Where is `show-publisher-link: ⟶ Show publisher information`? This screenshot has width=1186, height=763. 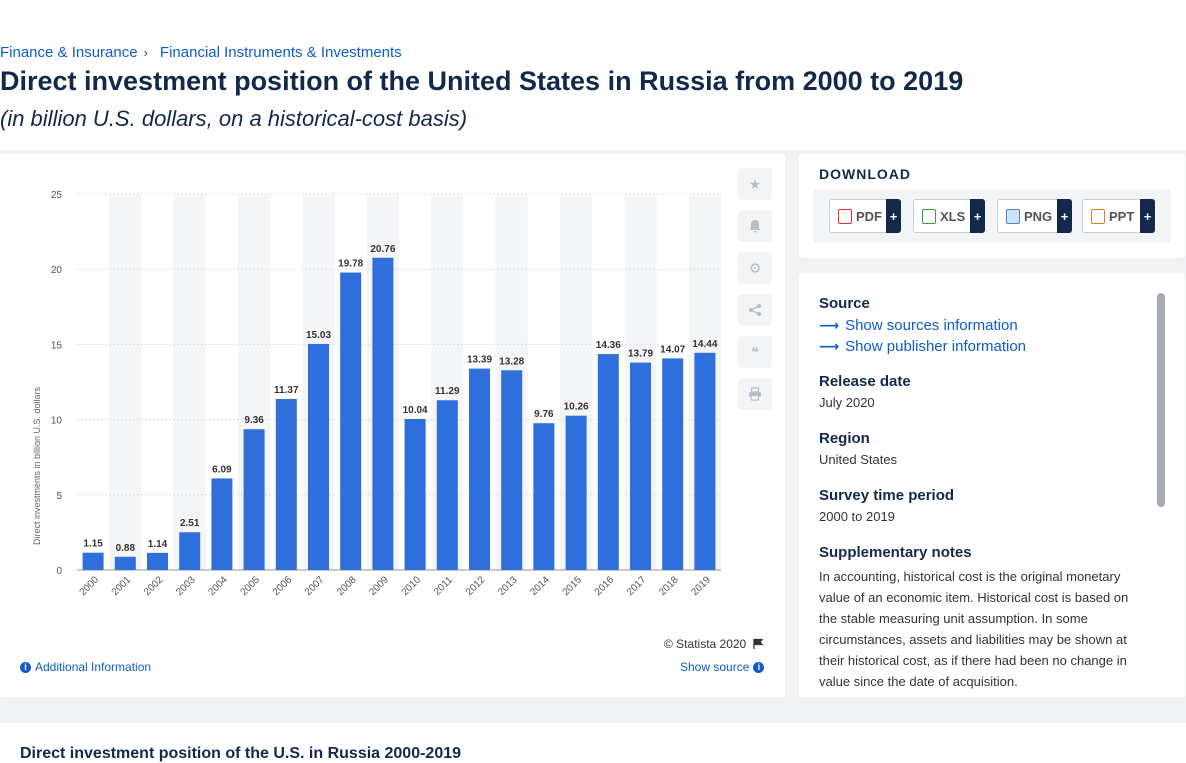
show-publisher-link: ⟶ Show publisher information is located at coordinates (984, 346).